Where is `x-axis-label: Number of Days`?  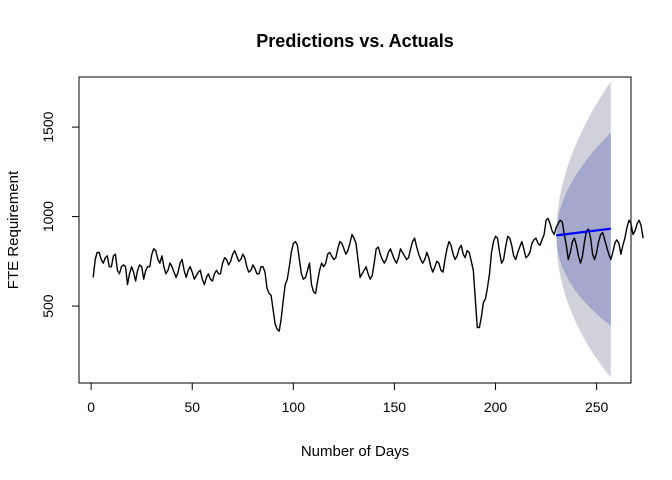
x-axis-label: Number of Days is located at coordinates (355, 451).